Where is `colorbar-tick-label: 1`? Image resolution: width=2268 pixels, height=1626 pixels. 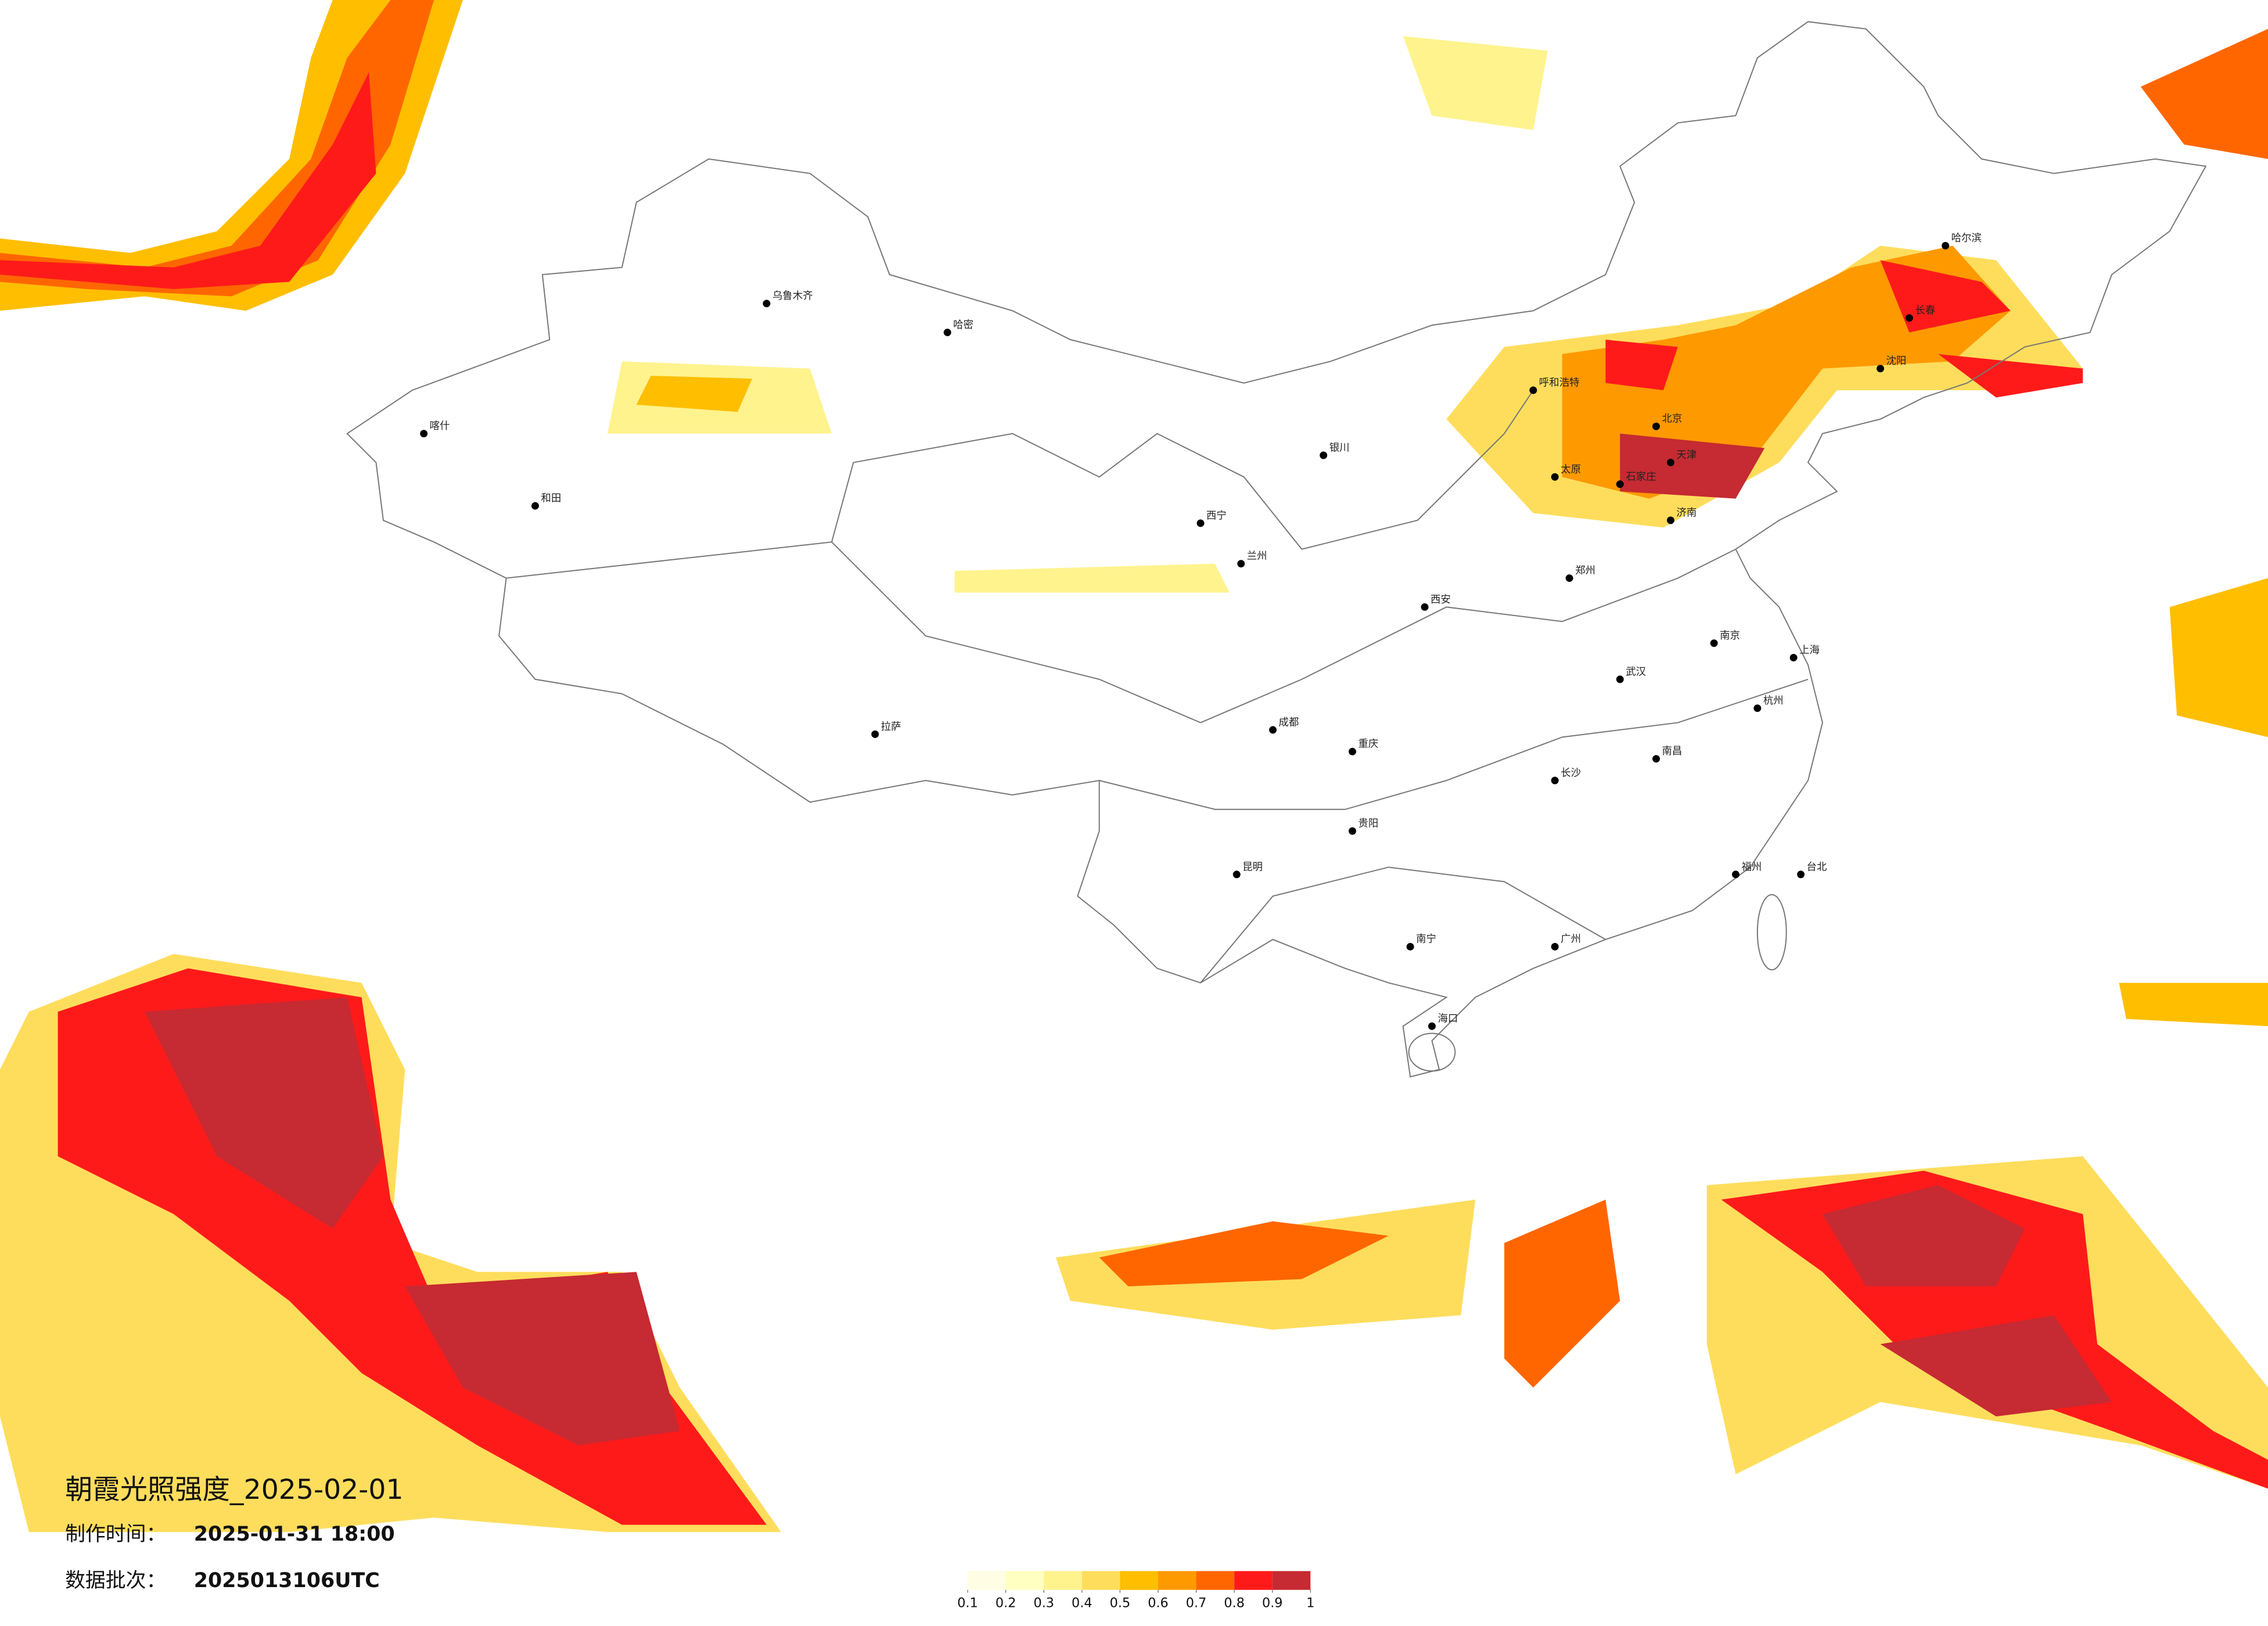 colorbar-tick-label: 1 is located at coordinates (1310, 1603).